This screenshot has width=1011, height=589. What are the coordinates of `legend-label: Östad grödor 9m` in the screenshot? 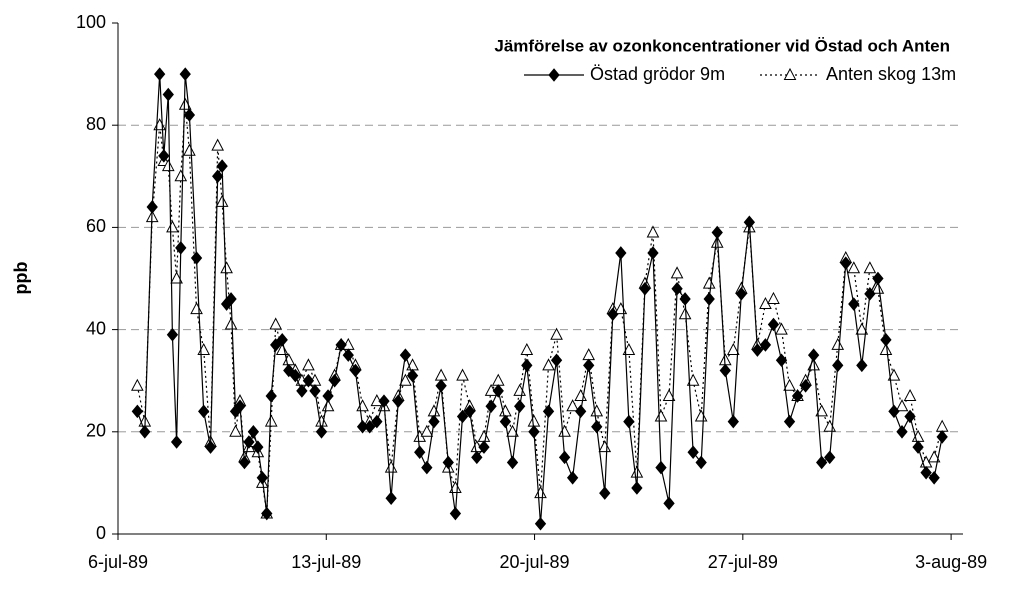 It's located at (657, 74).